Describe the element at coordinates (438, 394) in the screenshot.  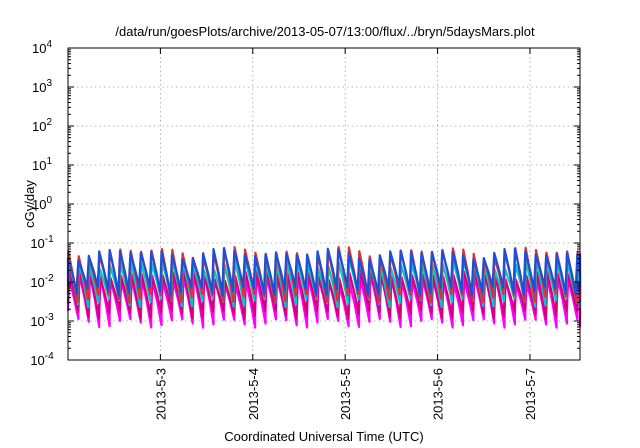
I see `x-tick-label: 2013-5-6` at that location.